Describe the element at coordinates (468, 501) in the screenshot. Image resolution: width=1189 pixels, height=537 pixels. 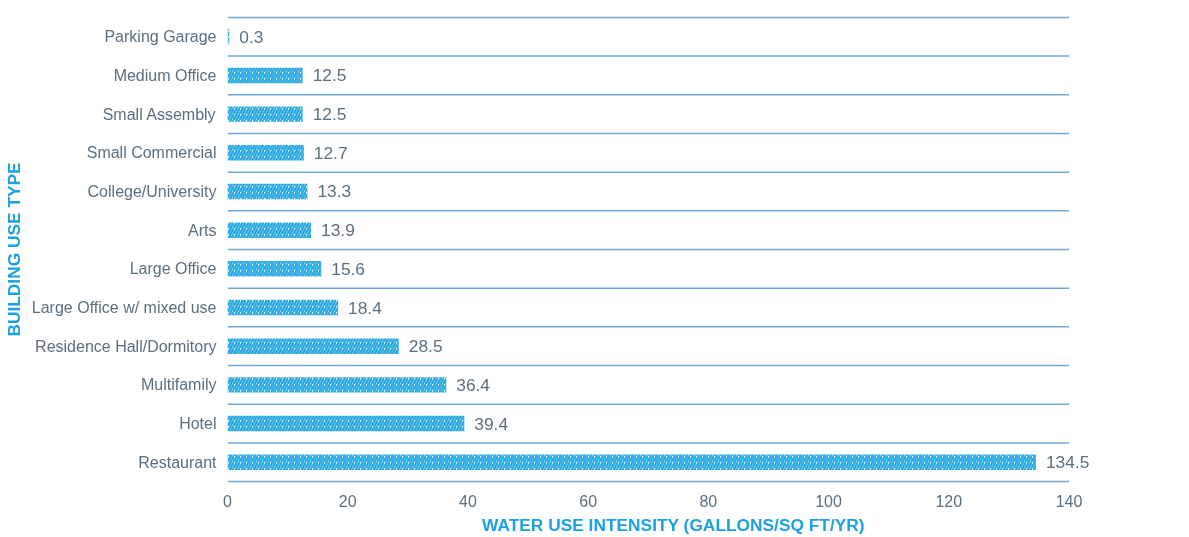
I see `x-tick-label: 40` at that location.